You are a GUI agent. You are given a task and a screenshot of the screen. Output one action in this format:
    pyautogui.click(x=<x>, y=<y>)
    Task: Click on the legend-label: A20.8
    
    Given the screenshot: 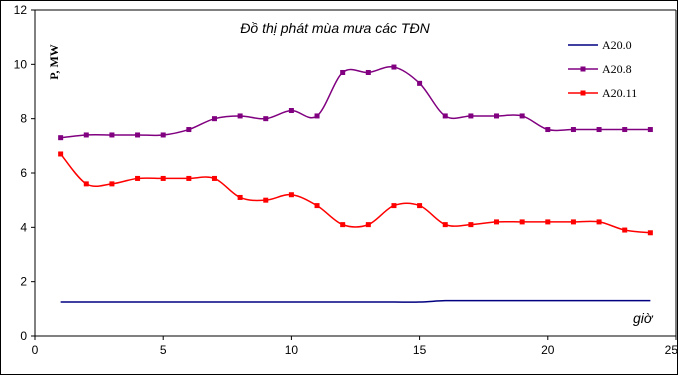 What is the action you would take?
    pyautogui.click(x=617, y=69)
    